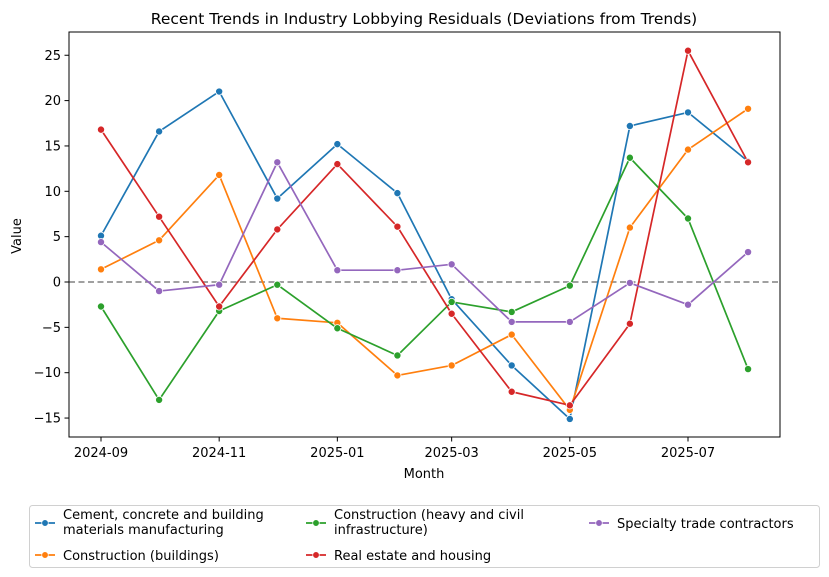 The width and height of the screenshot is (829, 577). I want to click on legend-box, so click(424, 536).